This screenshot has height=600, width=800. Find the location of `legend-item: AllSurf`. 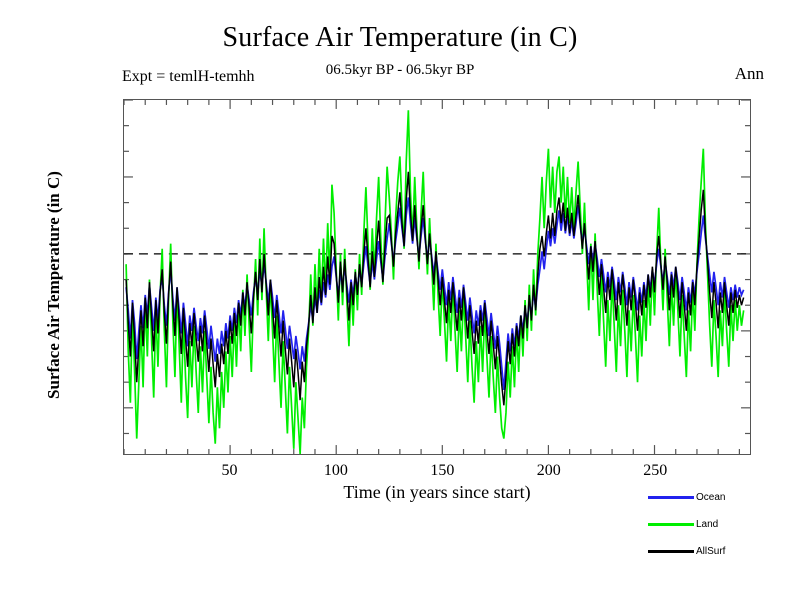

legend-item: AllSurf is located at coordinates (723, 551).